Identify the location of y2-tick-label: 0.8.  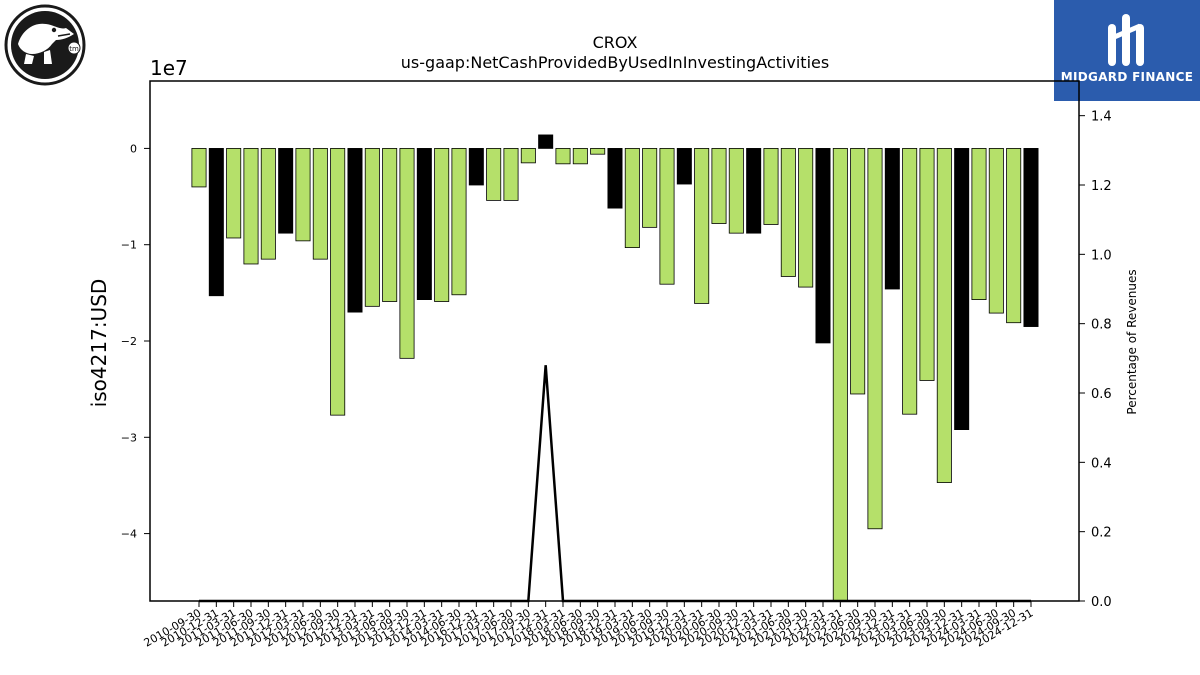
(1101, 325).